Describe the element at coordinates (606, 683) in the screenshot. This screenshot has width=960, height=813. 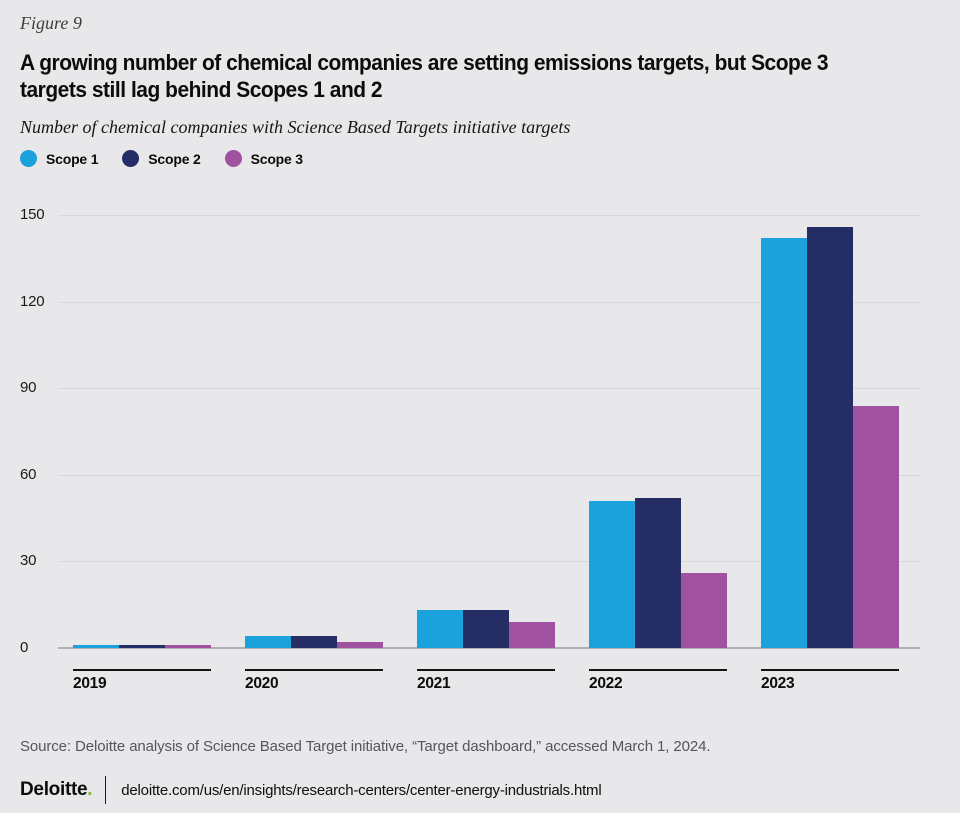
I see `x-axis-label-2022: 2022` at that location.